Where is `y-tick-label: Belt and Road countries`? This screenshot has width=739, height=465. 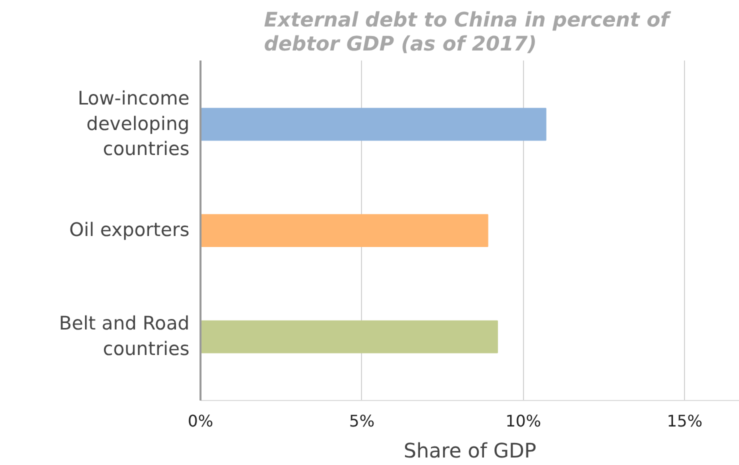 y-tick-label: Belt and Road countries is located at coordinates (124, 337).